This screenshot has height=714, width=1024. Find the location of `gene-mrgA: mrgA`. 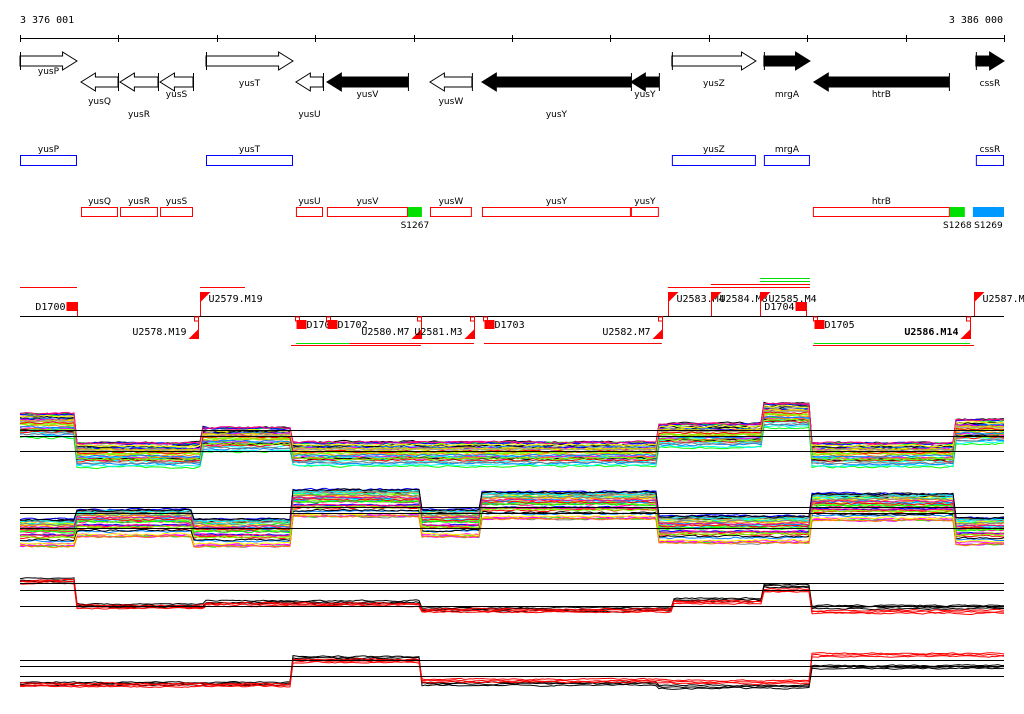

gene-mrgA: mrgA is located at coordinates (787, 75).